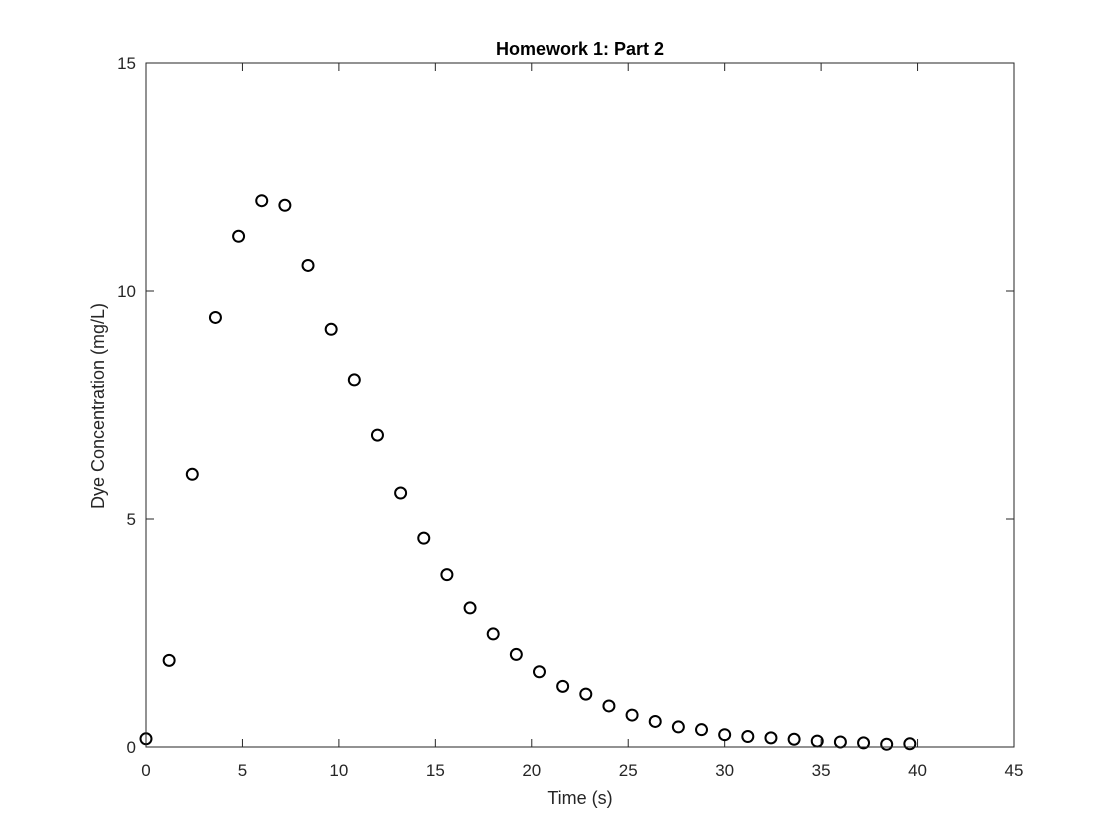 The width and height of the screenshot is (1120, 840). I want to click on chart-title: Homework 1: Part 2, so click(580, 49).